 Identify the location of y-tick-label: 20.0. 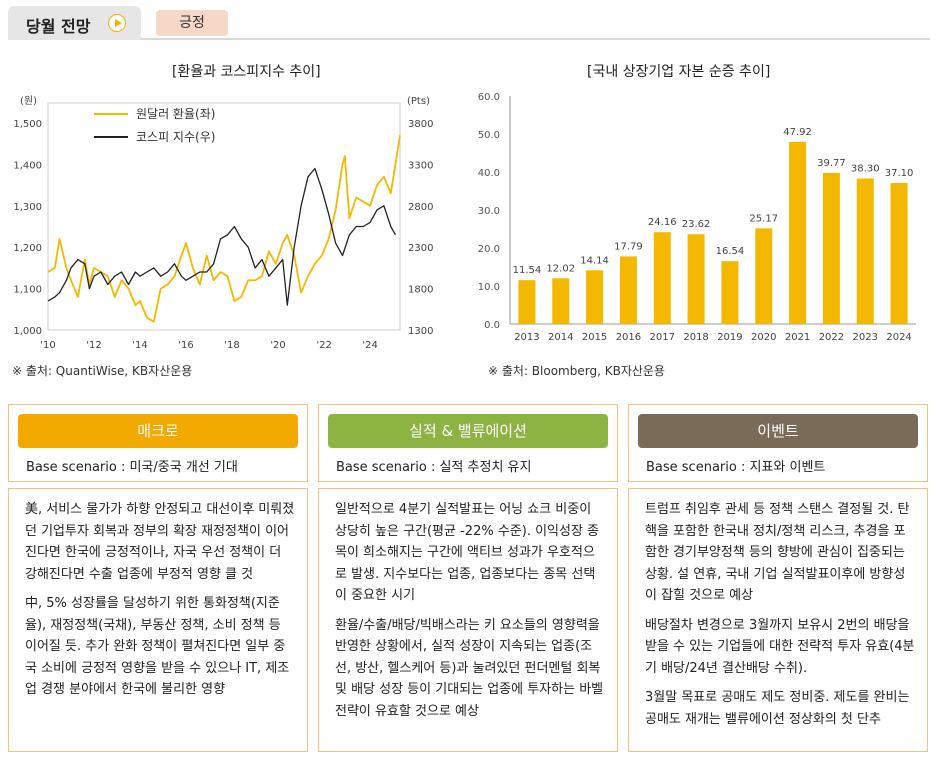
(489, 249).